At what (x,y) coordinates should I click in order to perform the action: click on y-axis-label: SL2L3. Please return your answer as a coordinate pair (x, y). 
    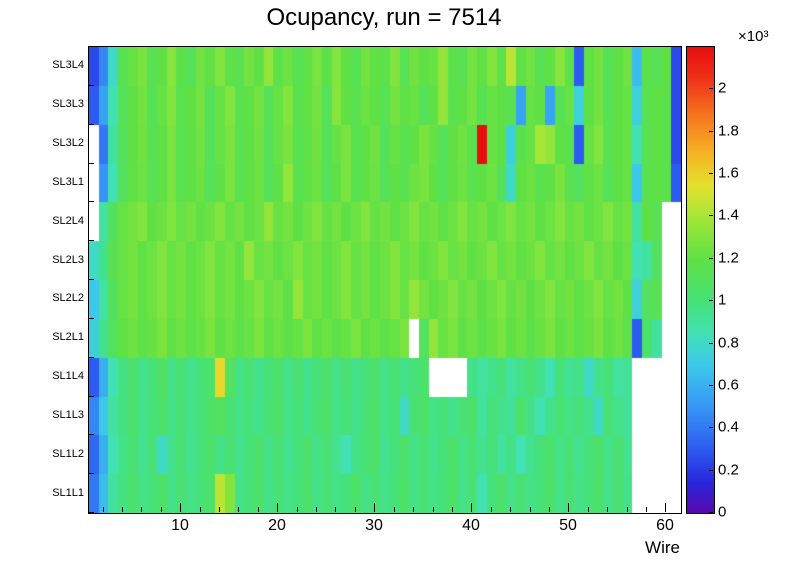
    Looking at the image, I should click on (68, 260).